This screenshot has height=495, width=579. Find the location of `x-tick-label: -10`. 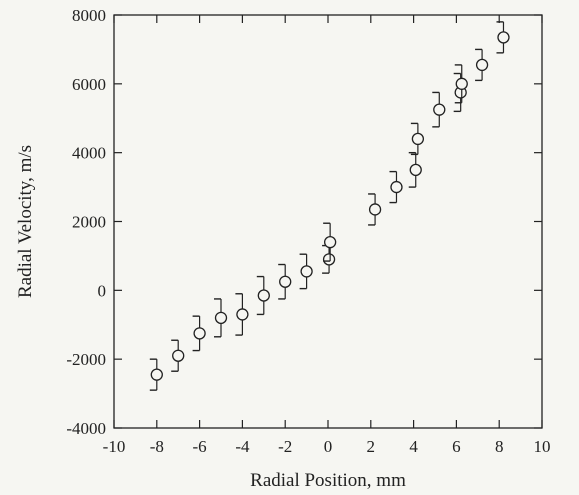

x-tick-label: -10 is located at coordinates (114, 446).